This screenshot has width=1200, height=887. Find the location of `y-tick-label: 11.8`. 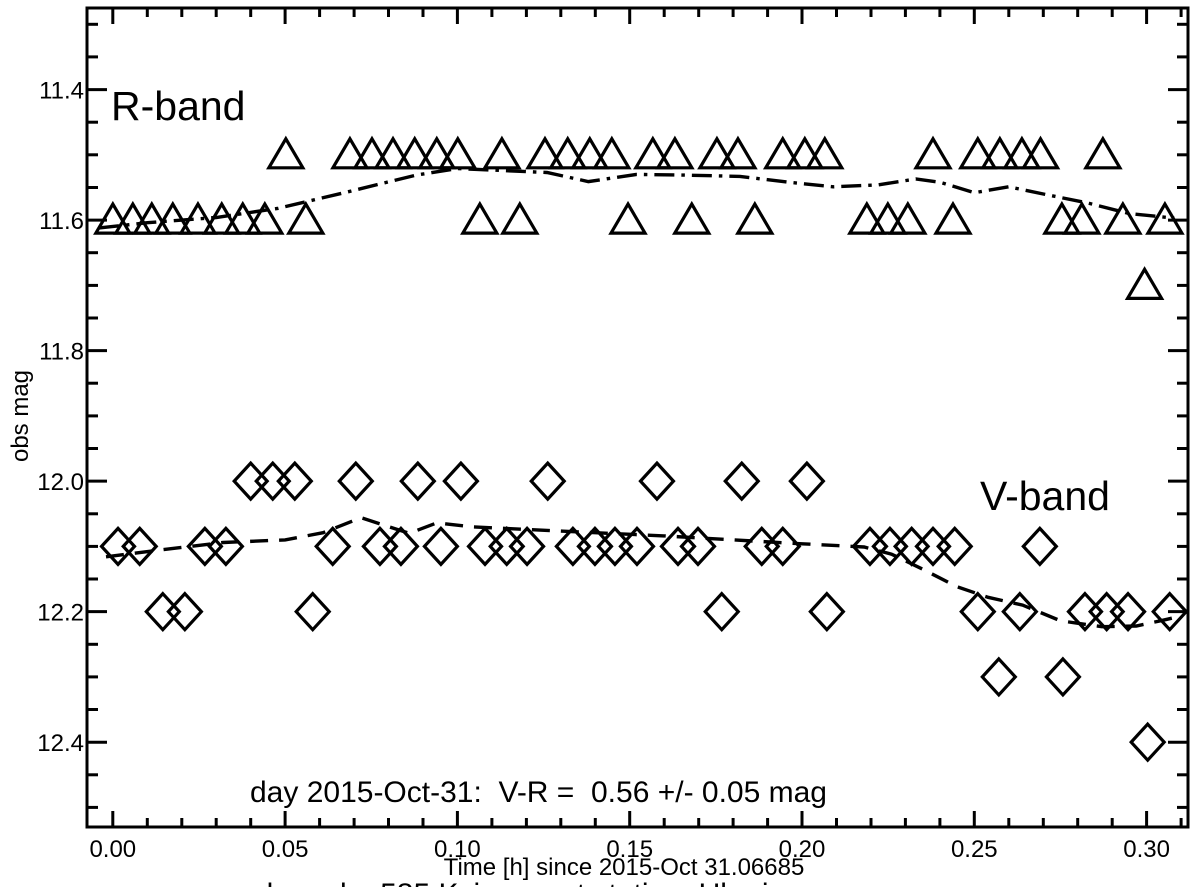

y-tick-label: 11.8 is located at coordinates (61, 352).